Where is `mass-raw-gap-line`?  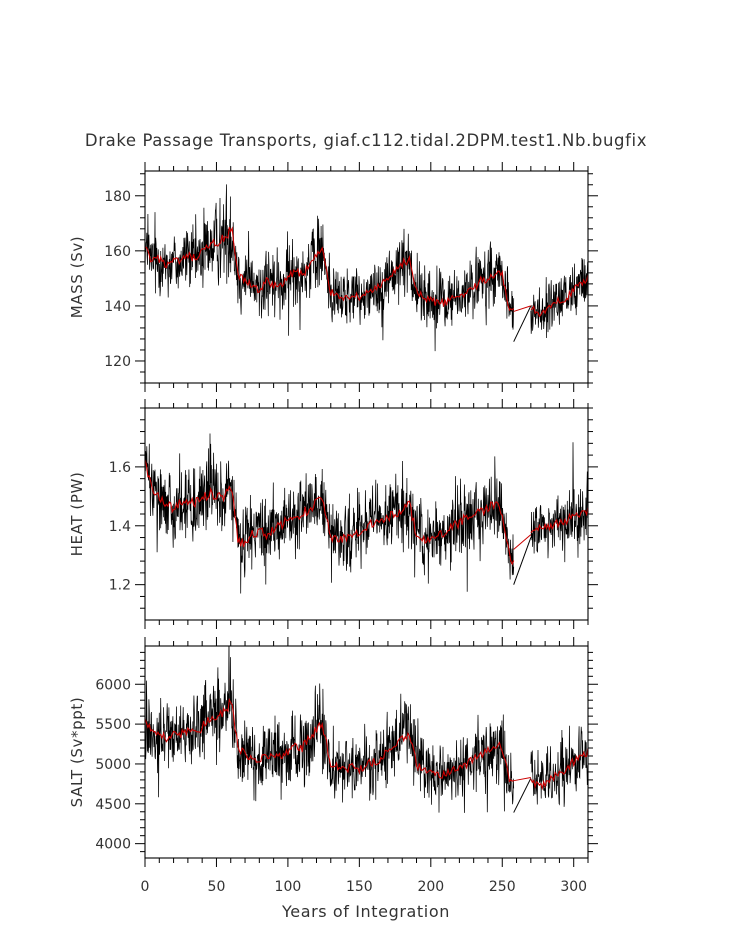
mass-raw-gap-line is located at coordinates (522, 323).